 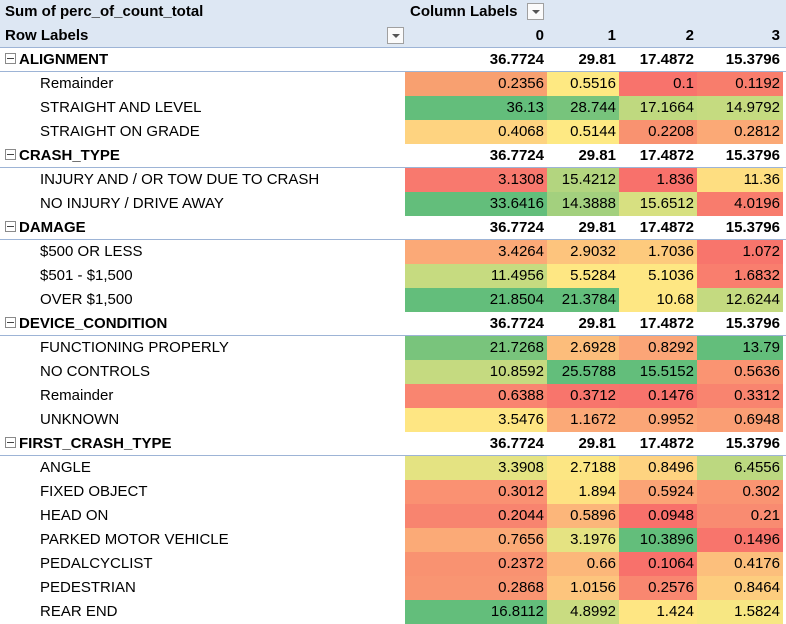 What do you see at coordinates (583, 108) in the screenshot?
I see `value-cell: 28.744` at bounding box center [583, 108].